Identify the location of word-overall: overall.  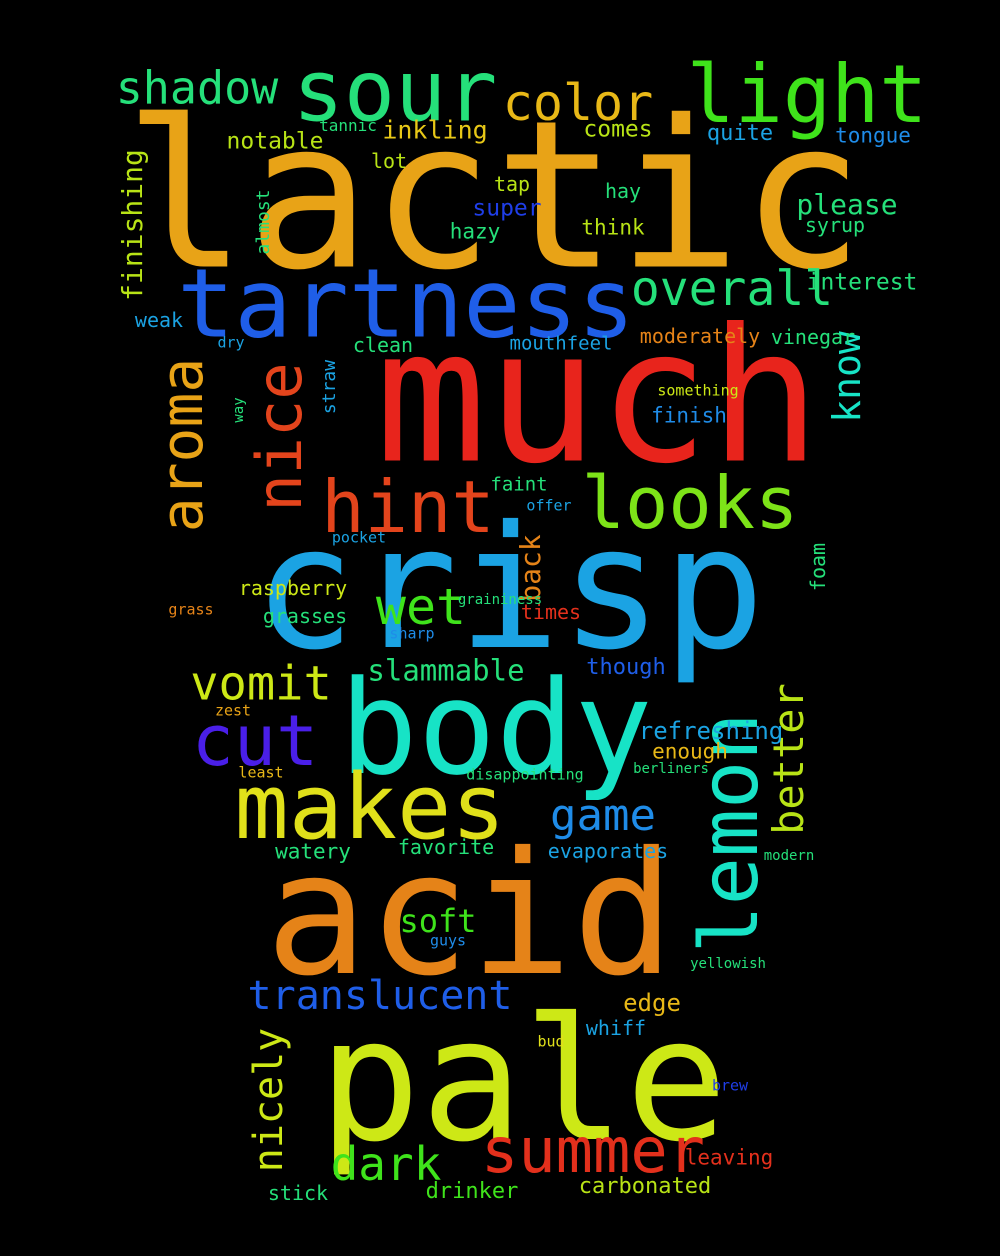
(732, 289).